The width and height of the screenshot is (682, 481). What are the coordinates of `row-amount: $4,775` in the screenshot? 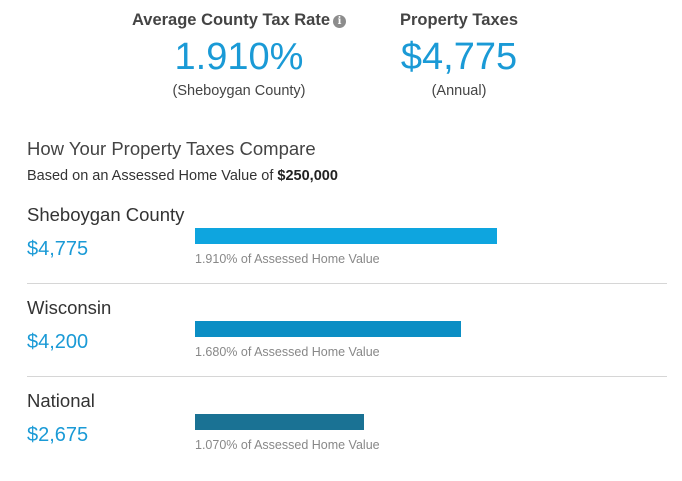 It's located at (58, 249).